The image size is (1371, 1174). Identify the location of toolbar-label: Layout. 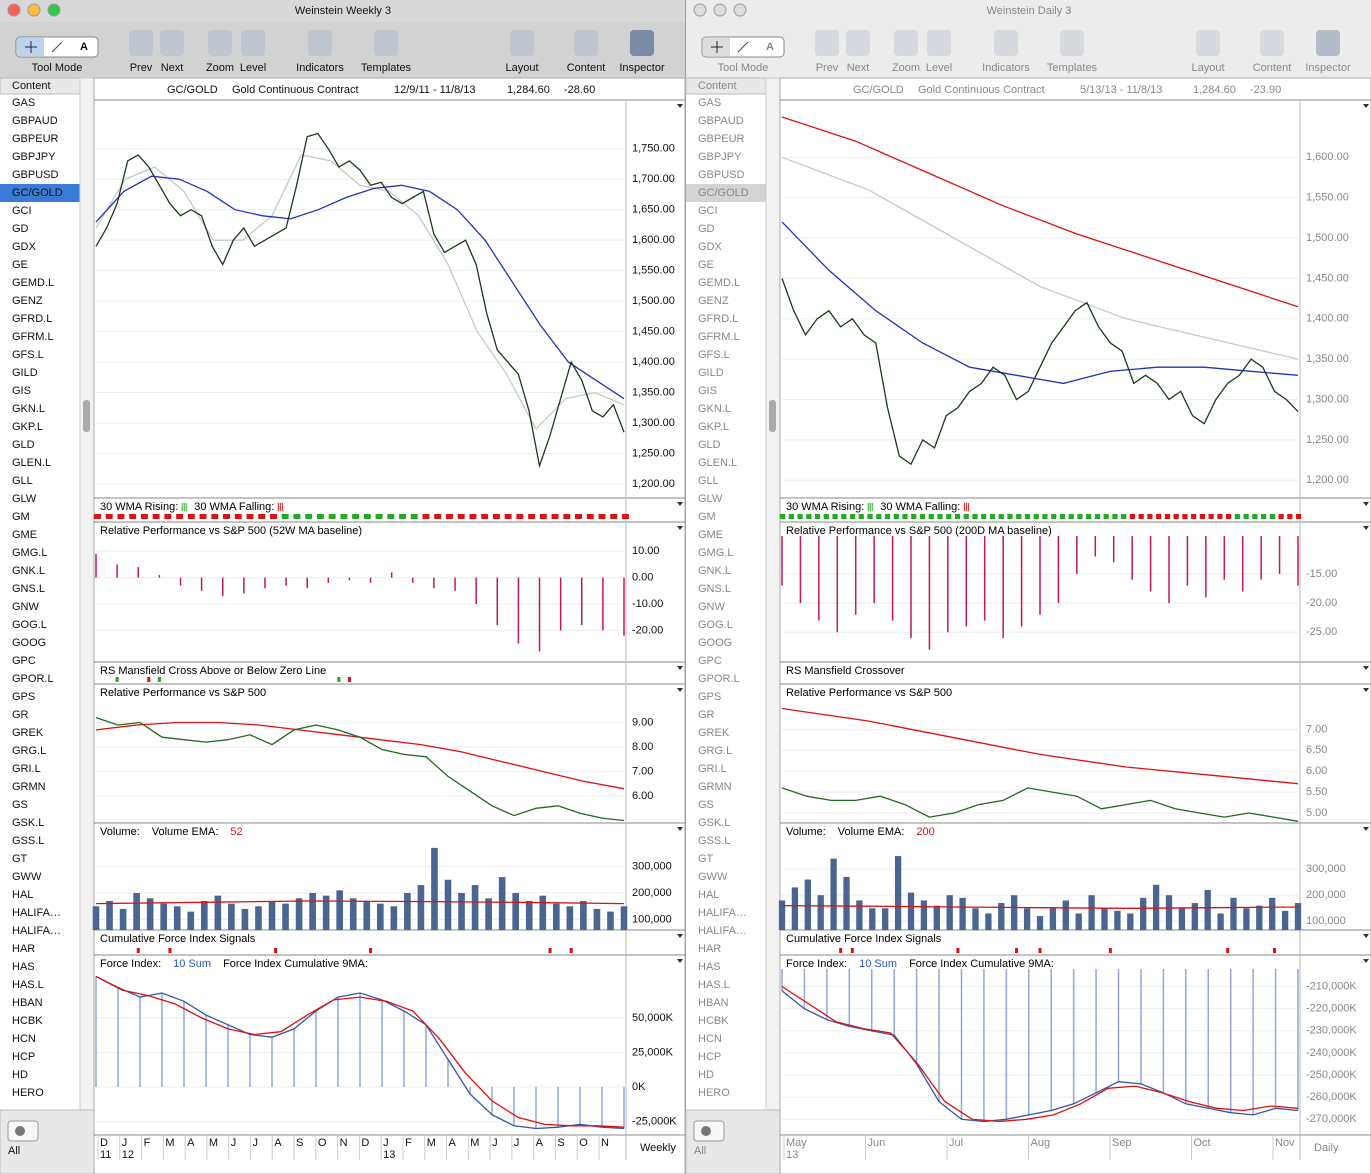
(1207, 68).